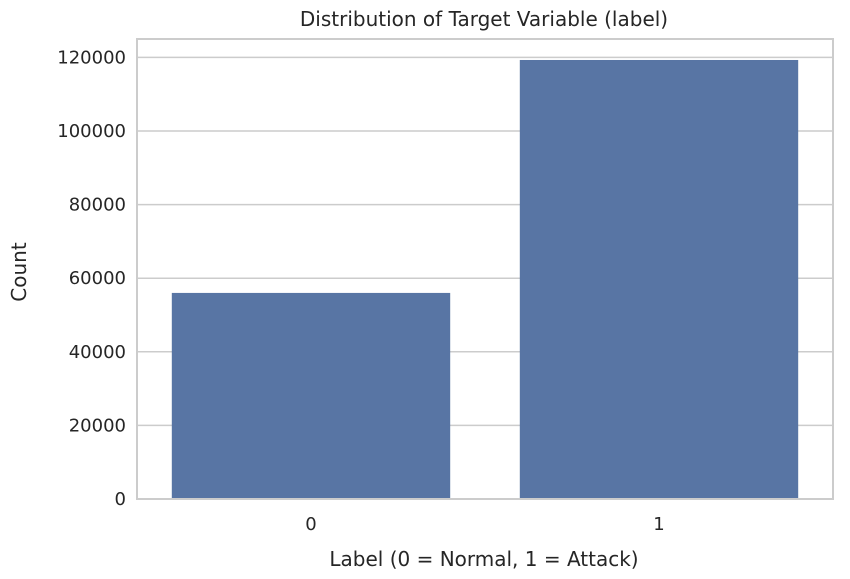 The image size is (850, 579). I want to click on y-axis-label: Count, so click(19, 272).